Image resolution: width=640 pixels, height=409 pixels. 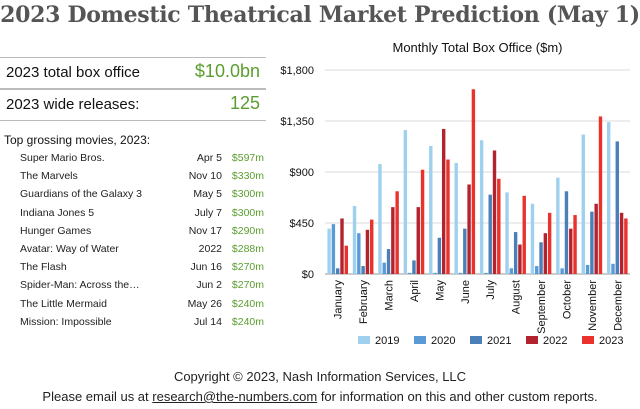 What do you see at coordinates (541, 258) in the screenshot?
I see `bar-2021-september` at bounding box center [541, 258].